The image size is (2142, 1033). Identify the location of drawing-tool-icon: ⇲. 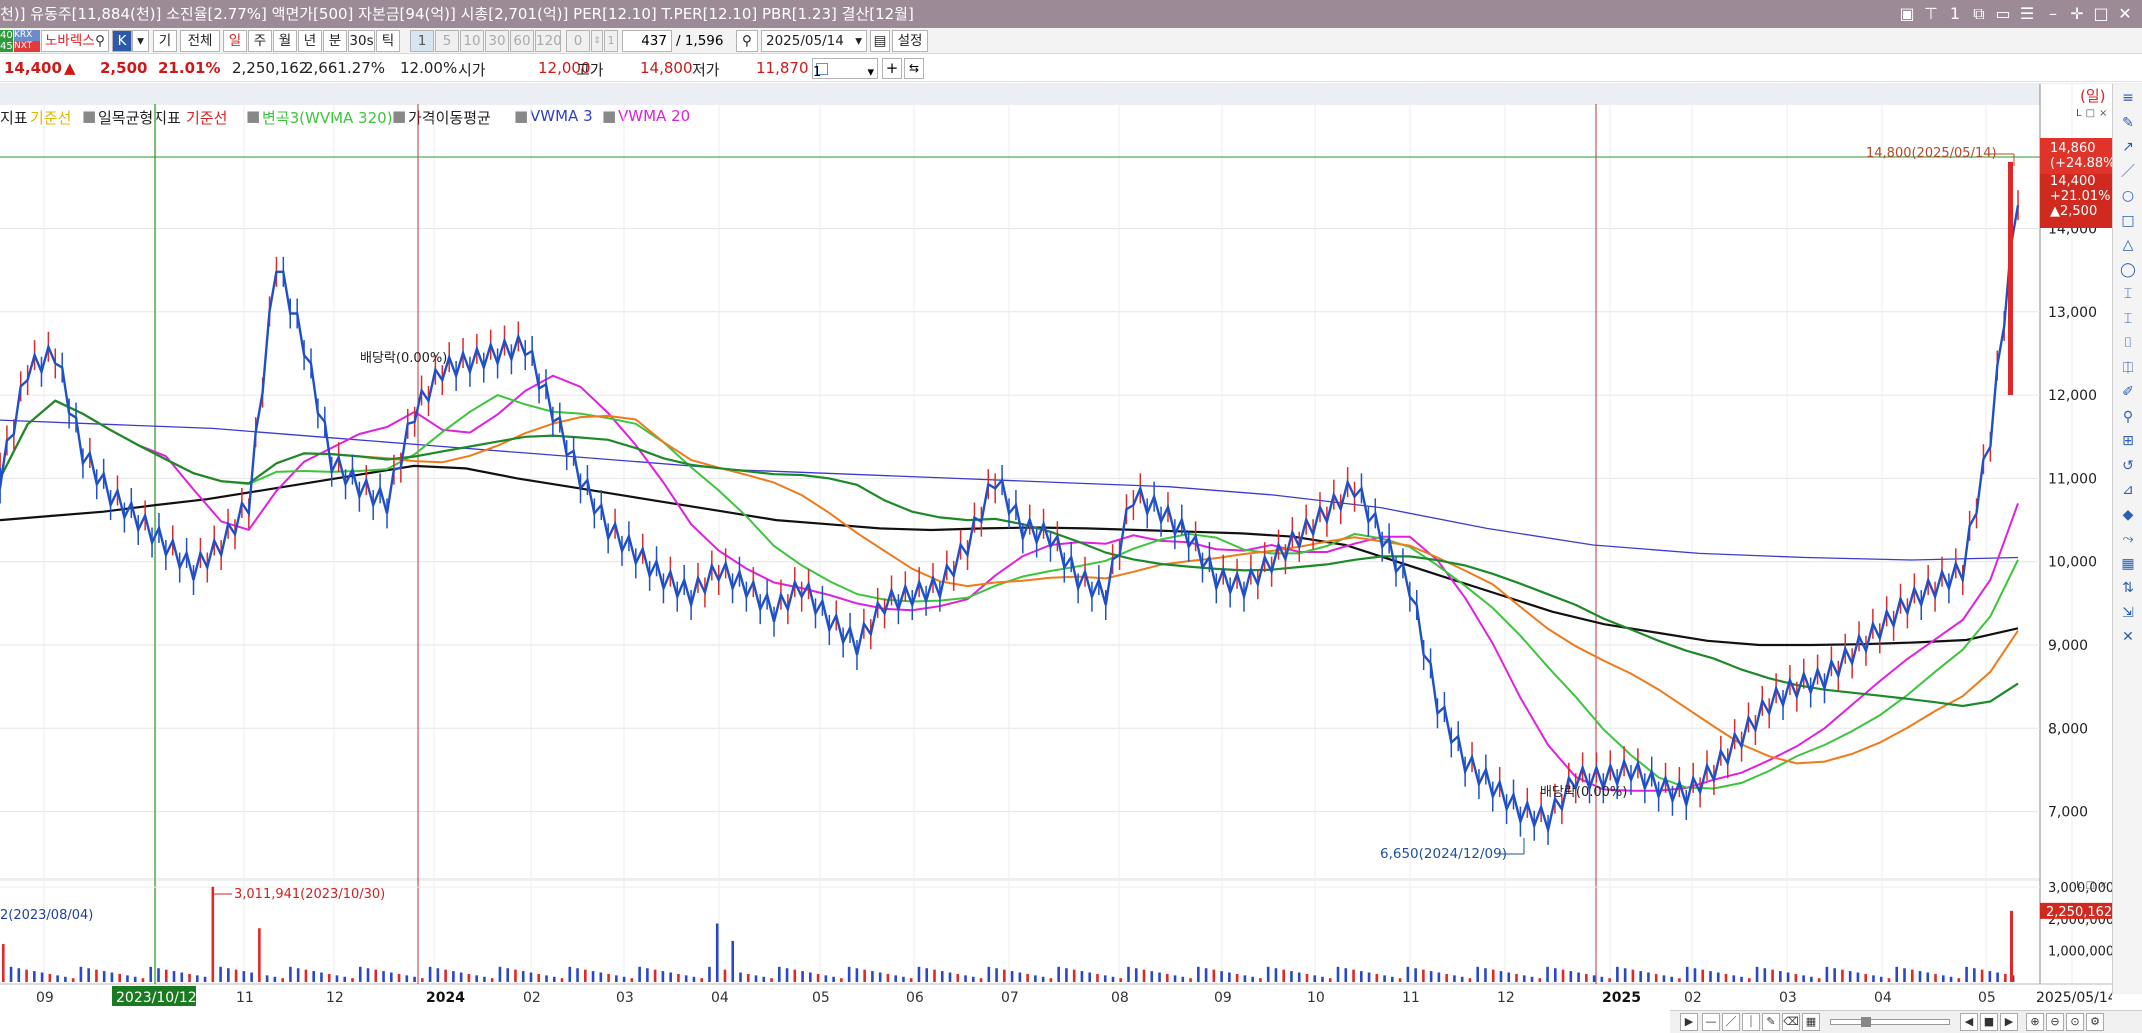
(2128, 612).